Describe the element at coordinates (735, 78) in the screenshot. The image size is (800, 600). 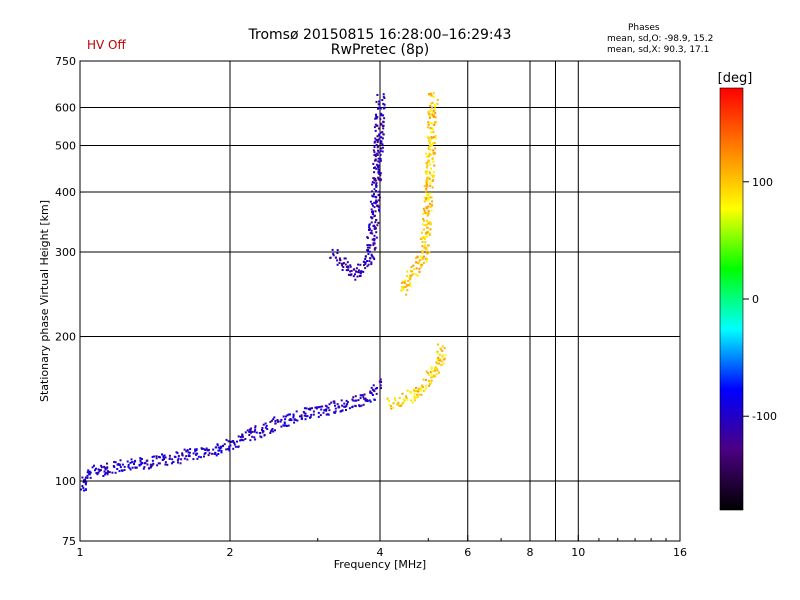
I see `colorbar-label: [deg]` at that location.